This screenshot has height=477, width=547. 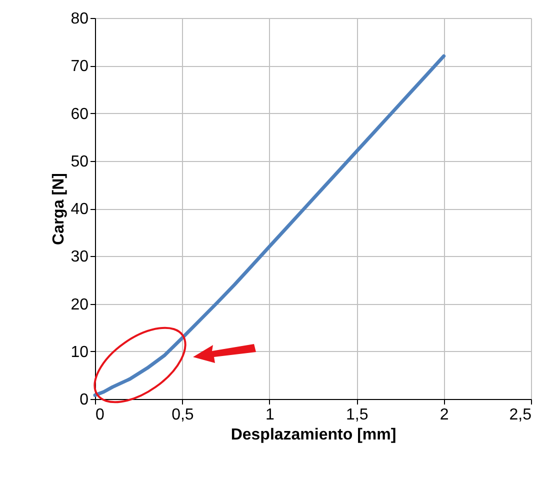 I want to click on y-tick-label: 20, so click(x=79, y=305).